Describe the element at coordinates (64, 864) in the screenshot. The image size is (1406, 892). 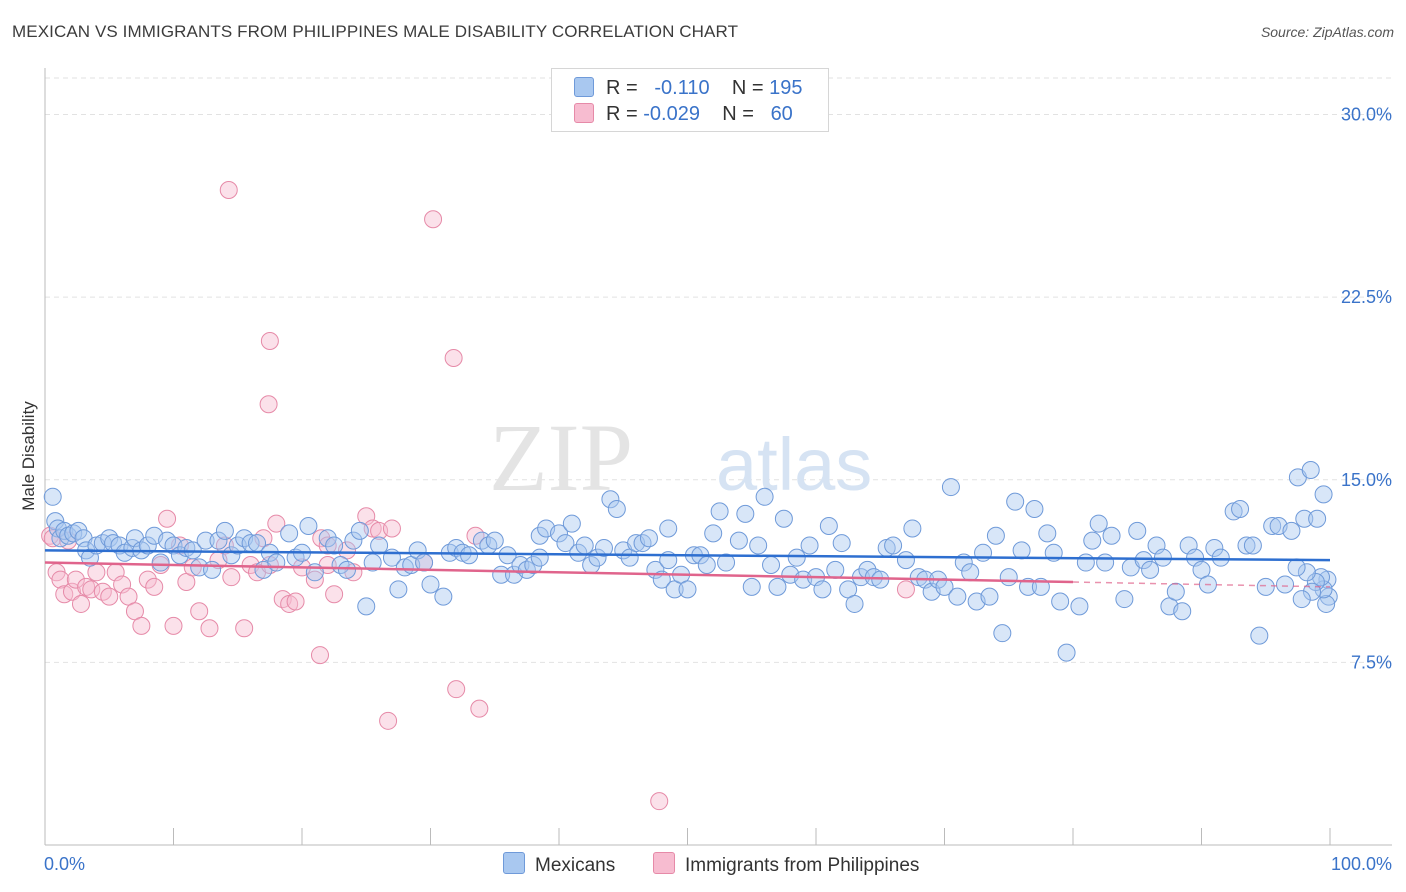
I see `x-tick-label-min: 0.0%` at that location.